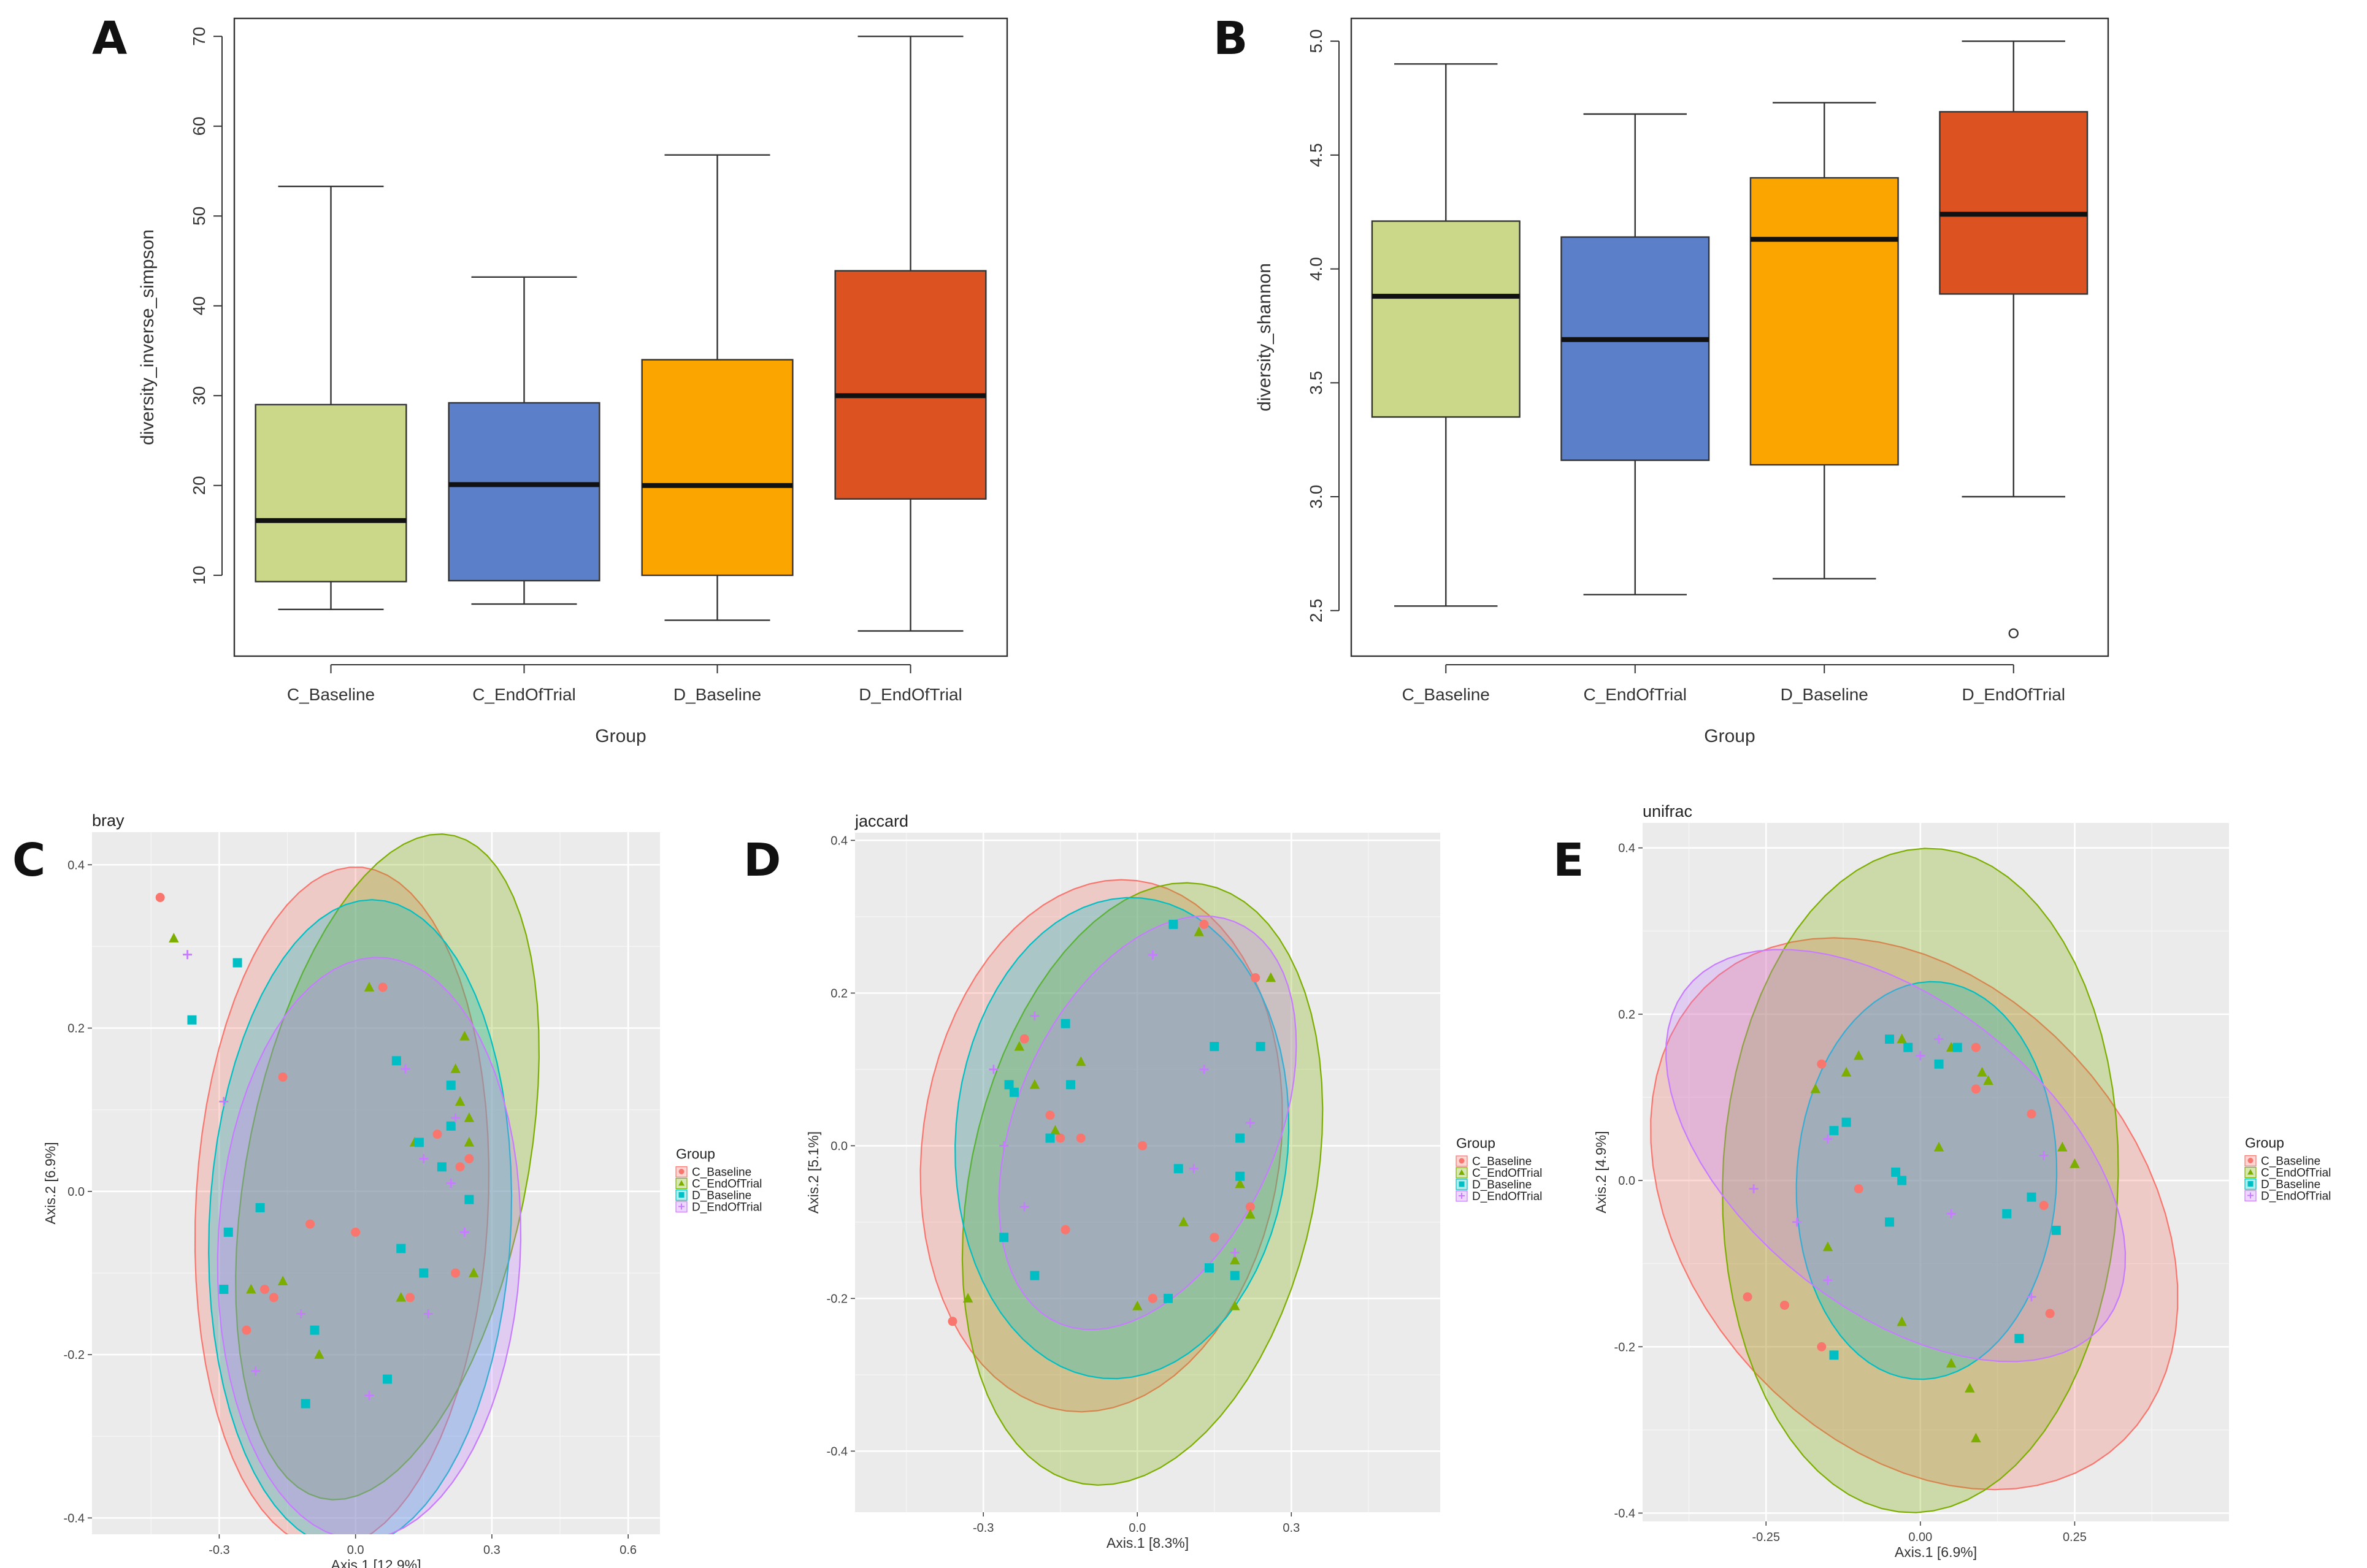 The height and width of the screenshot is (1568, 2367). What do you see at coordinates (1936, 1552) in the screenshot?
I see `x-axis-title: Axis.1 [6.9%]` at bounding box center [1936, 1552].